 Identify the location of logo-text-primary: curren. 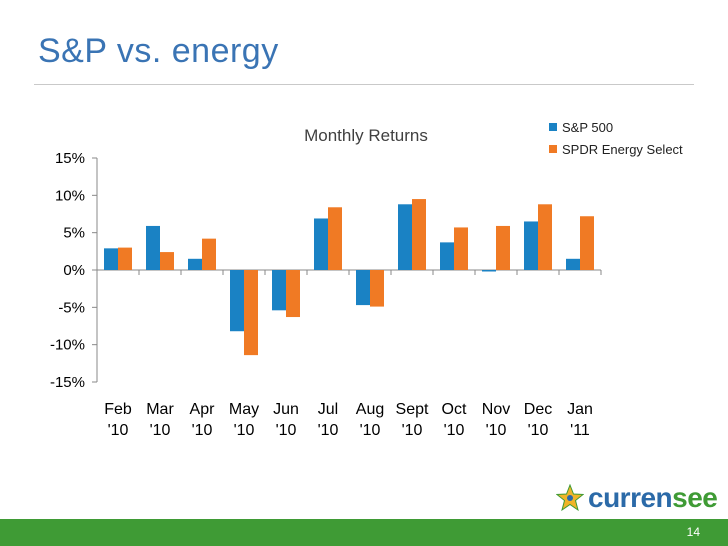
(630, 497).